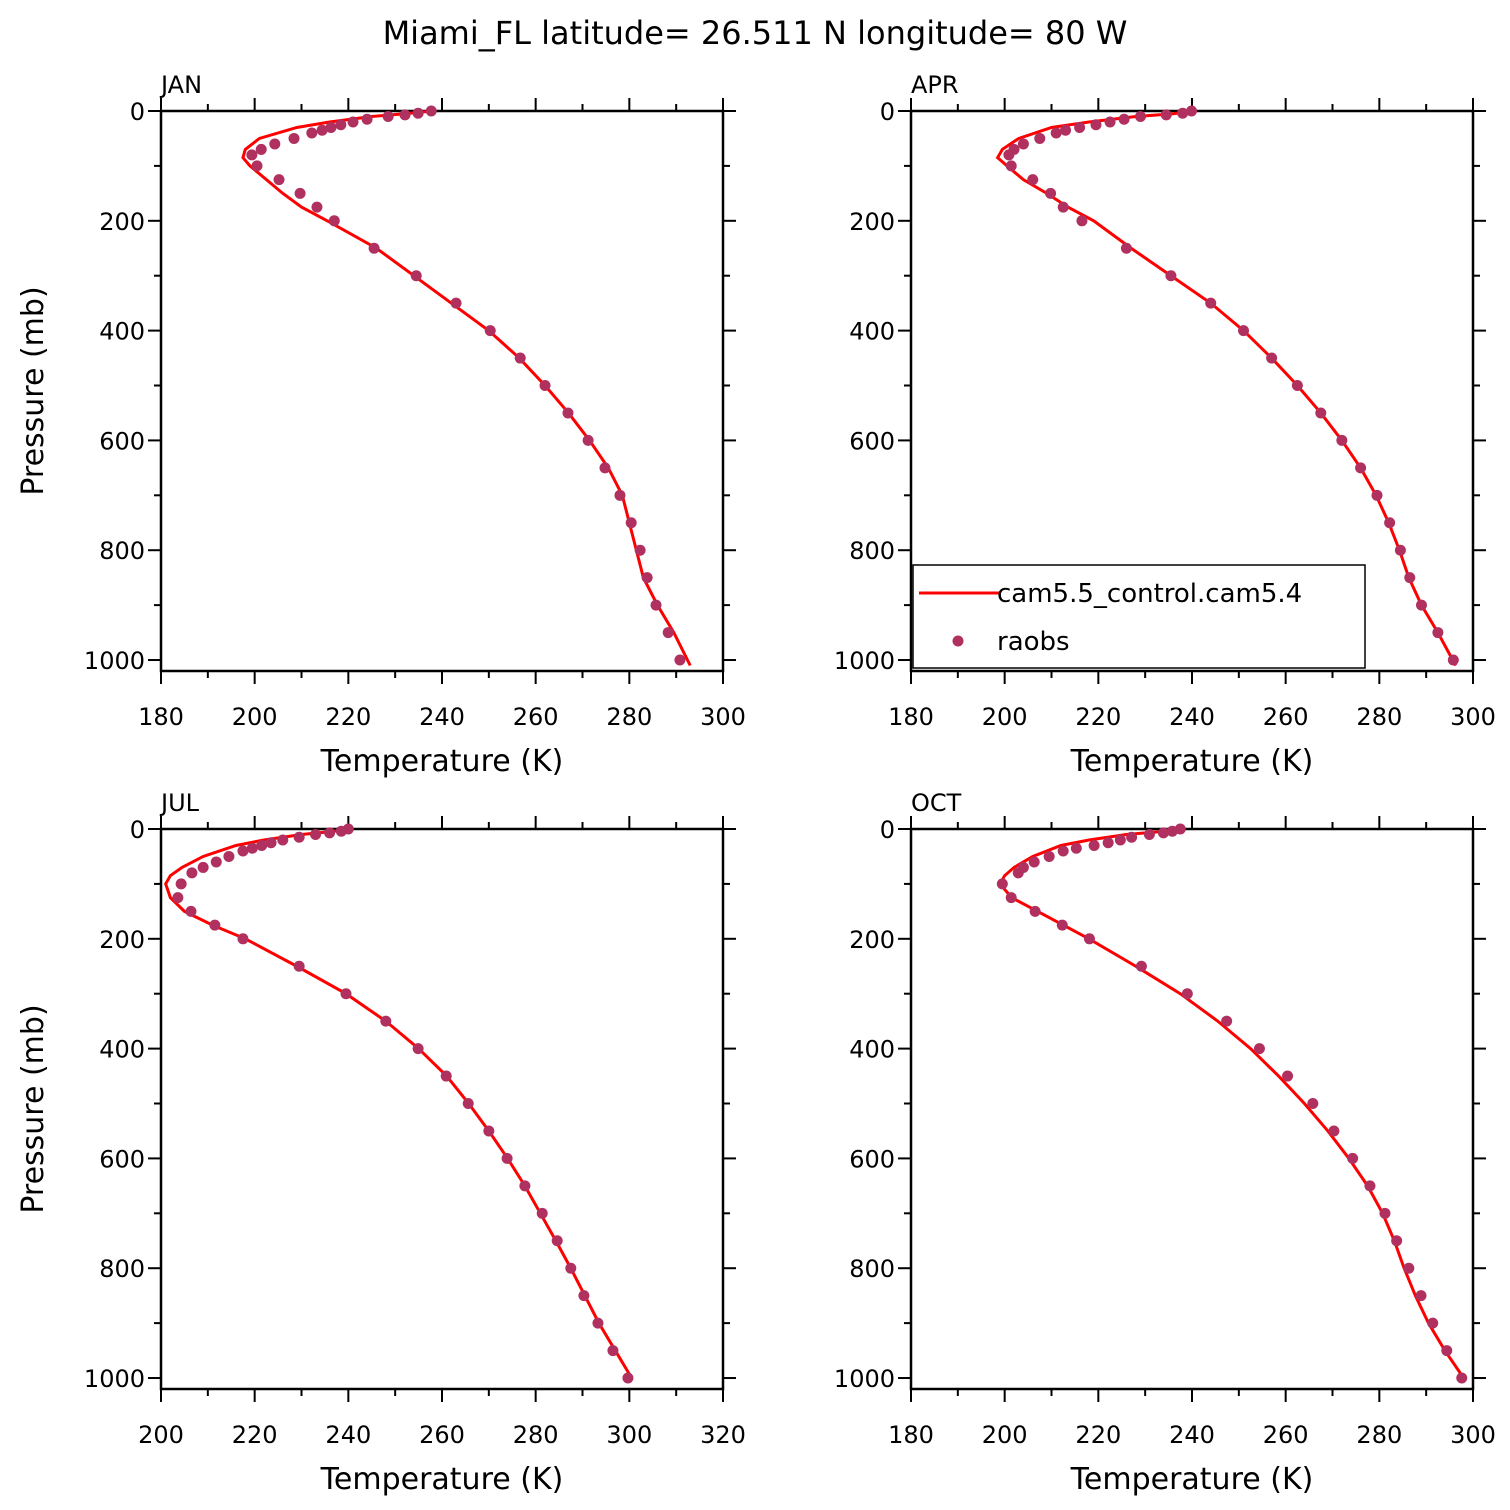 This screenshot has width=1510, height=1510. I want to click on y-tick-label: 1000, so click(864, 661).